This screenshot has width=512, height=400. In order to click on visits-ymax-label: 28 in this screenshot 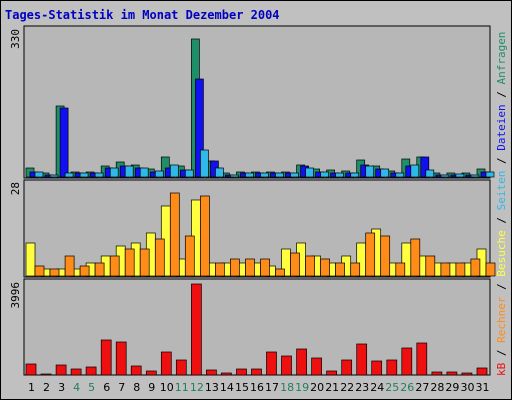, I will do `click(15, 188)`.